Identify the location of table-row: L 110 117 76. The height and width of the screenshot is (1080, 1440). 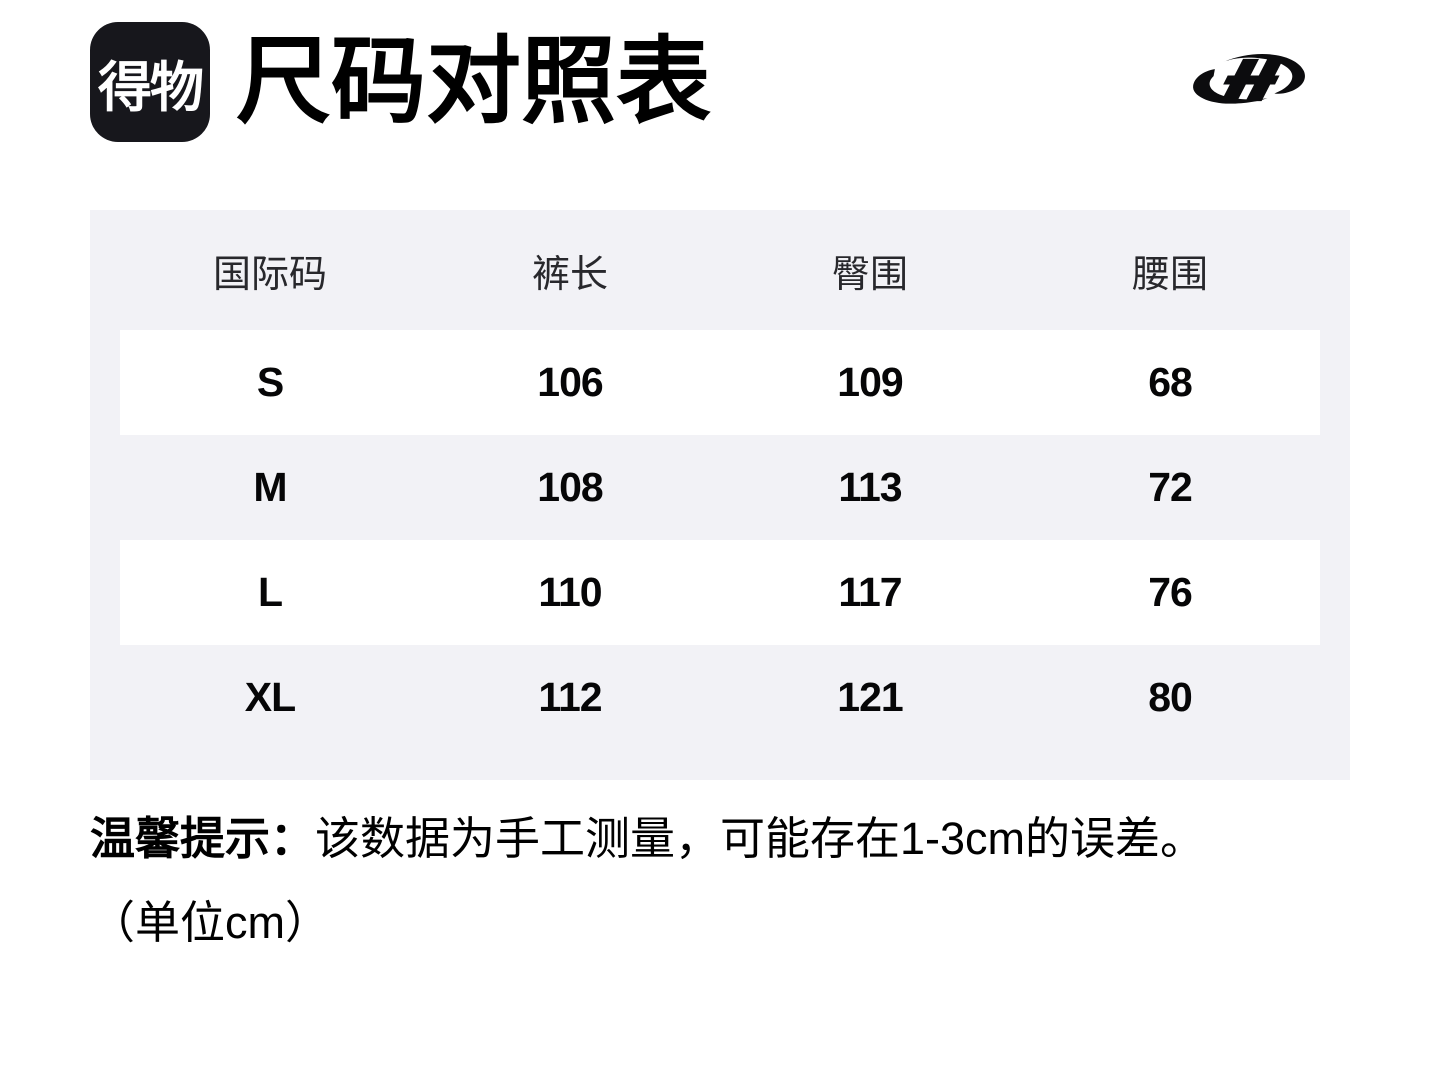
(720, 592).